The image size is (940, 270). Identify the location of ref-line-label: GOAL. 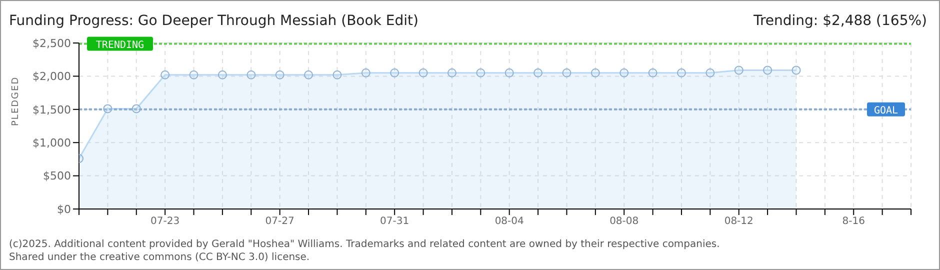
(886, 110).